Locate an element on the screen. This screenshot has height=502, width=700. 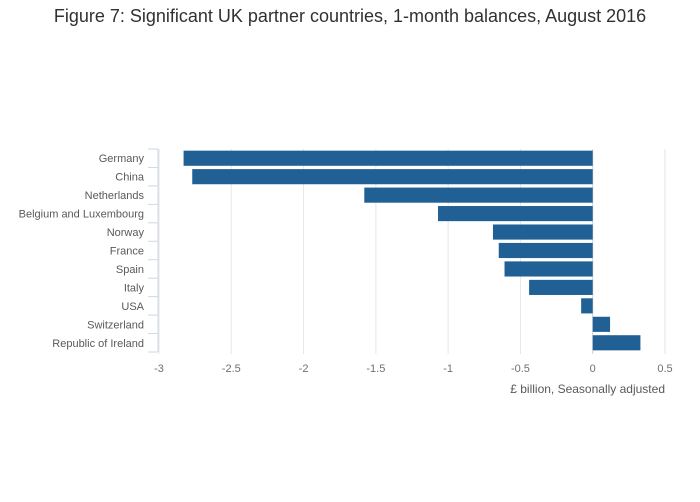
x-tick-label: -0.5 is located at coordinates (520, 369).